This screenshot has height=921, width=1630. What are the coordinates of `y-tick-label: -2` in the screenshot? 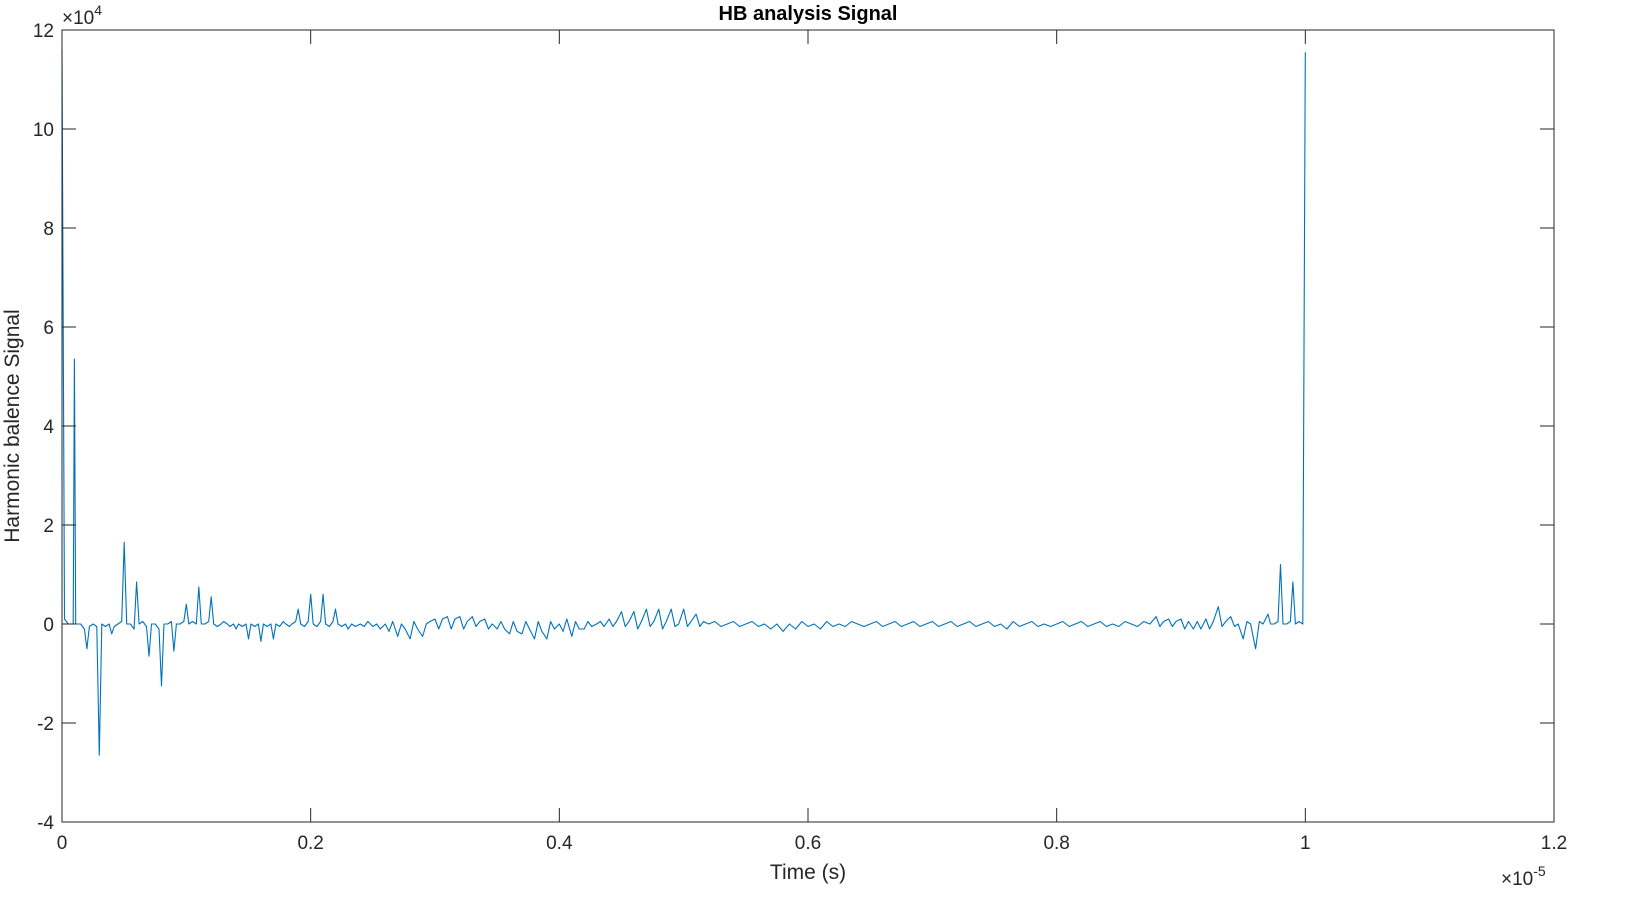 It's located at (45, 724).